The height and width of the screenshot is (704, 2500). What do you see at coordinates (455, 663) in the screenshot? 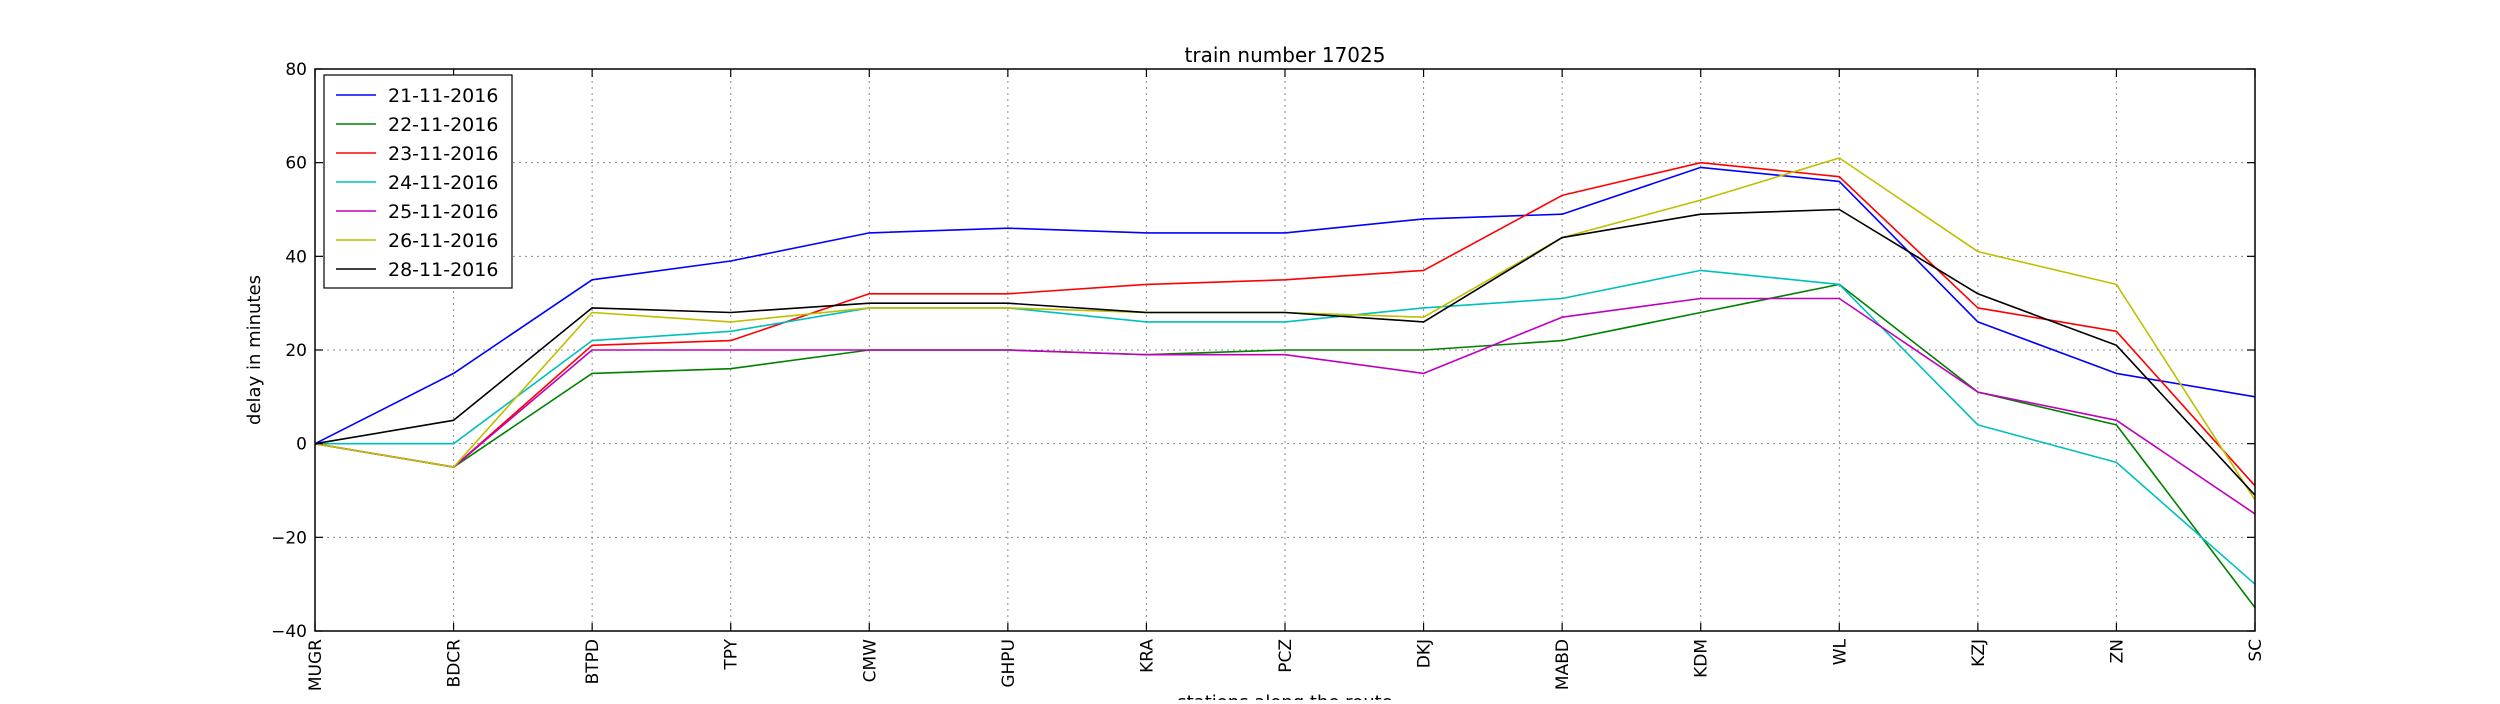
I see `x-tick-label: BDCR` at bounding box center [455, 663].